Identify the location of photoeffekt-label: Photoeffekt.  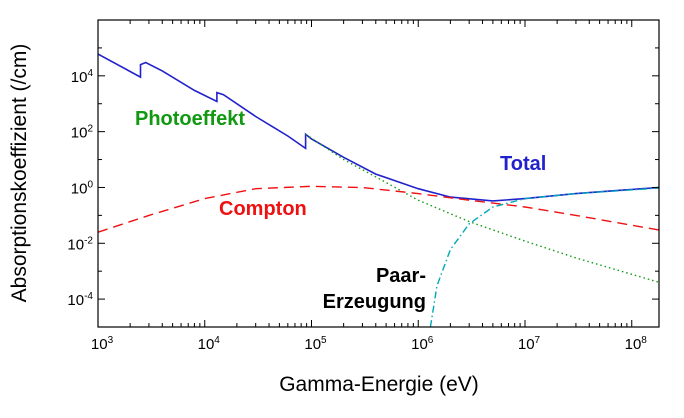
(190, 119).